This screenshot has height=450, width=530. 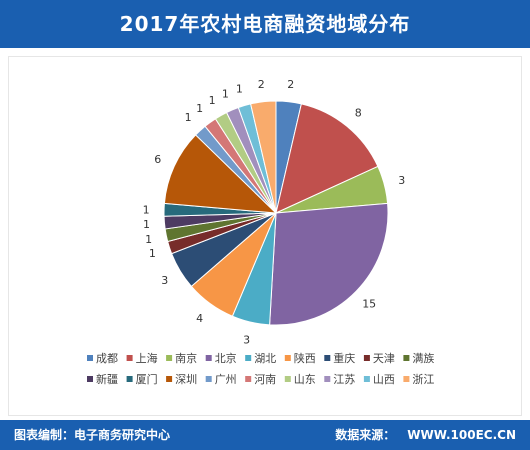 I want to click on data-label-陕西: 4, so click(x=199, y=318).